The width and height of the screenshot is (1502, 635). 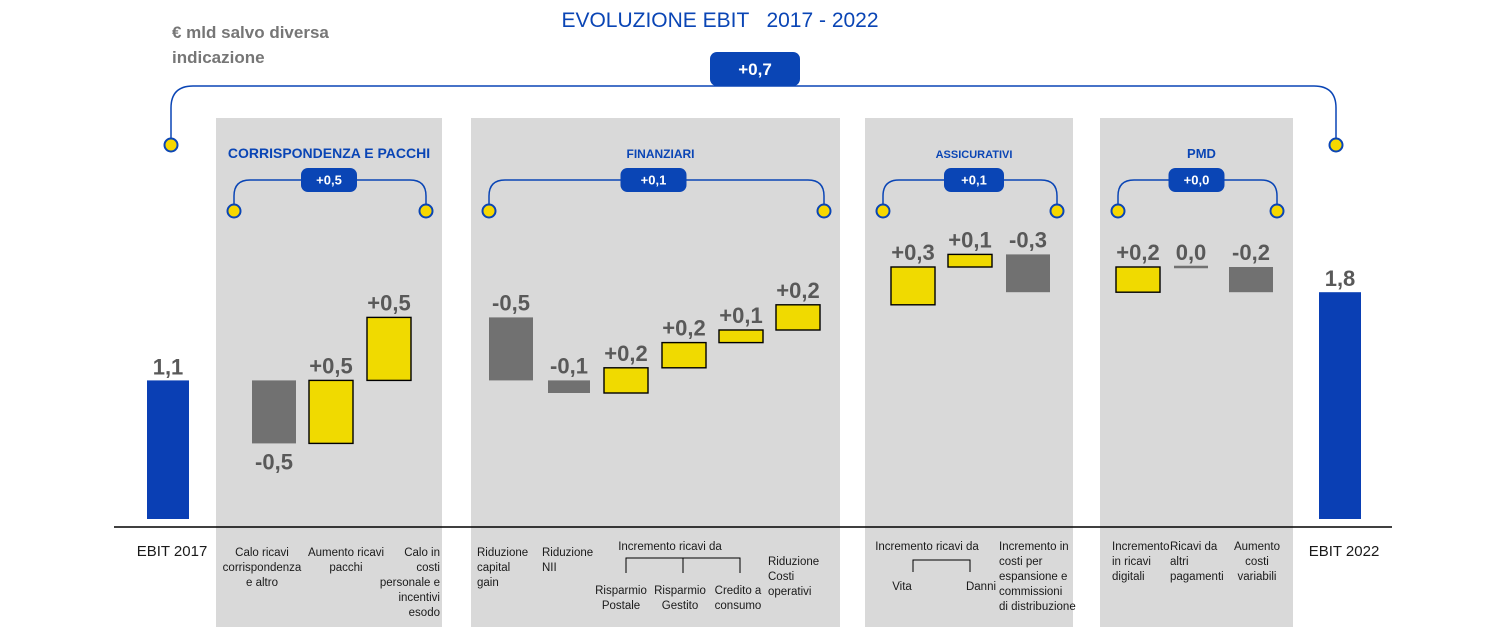 I want to click on section-4-dot-right, so click(x=1277, y=211).